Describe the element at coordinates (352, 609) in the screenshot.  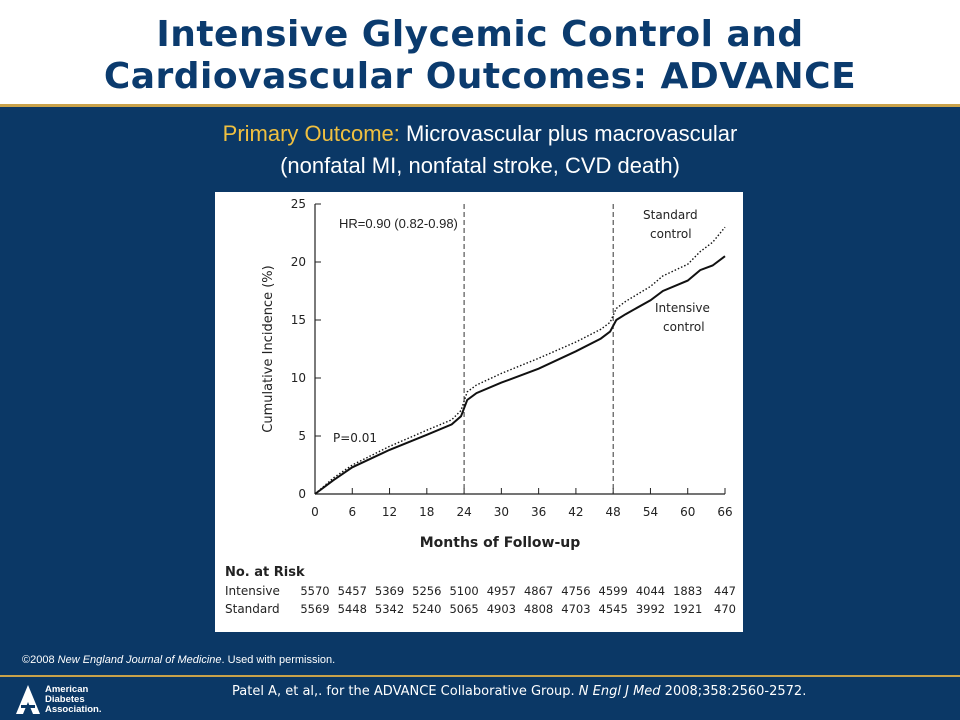
I see `risk-count: 5448` at that location.